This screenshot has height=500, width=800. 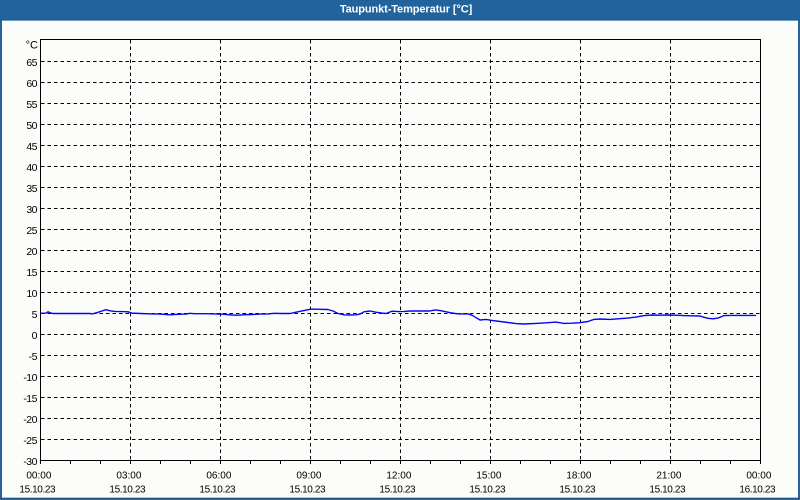 I want to click on svg-text: 25, so click(x=31, y=231).